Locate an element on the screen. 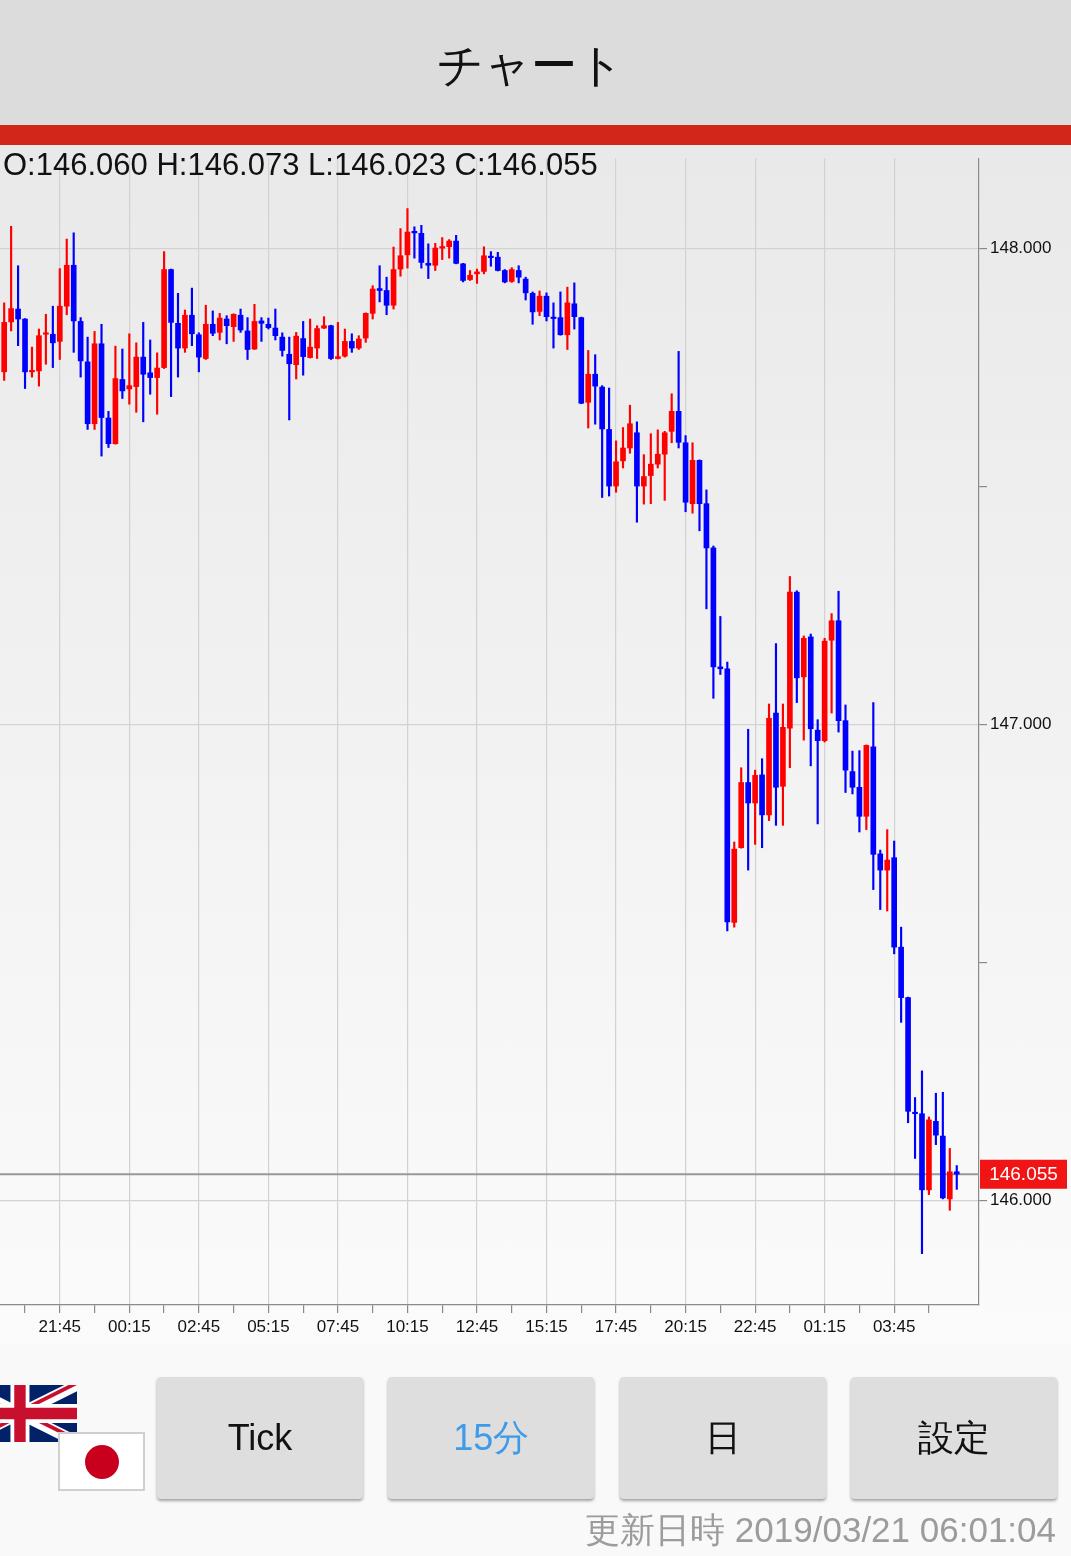 Image resolution: width=1071 pixels, height=1556 pixels. x-tick-label: 02:45 is located at coordinates (199, 1326).